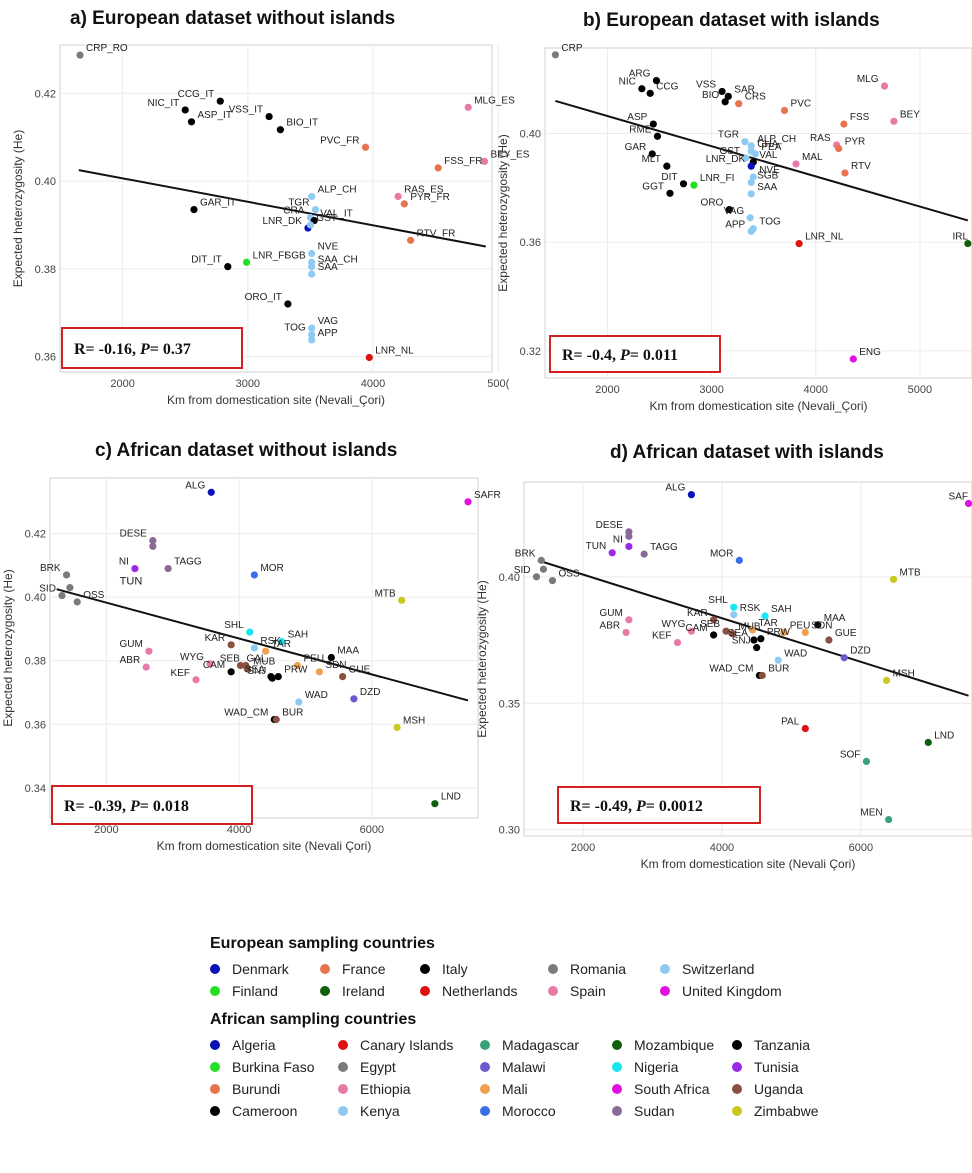 The image size is (972, 1173). I want to click on point-label: SAA, so click(328, 267).